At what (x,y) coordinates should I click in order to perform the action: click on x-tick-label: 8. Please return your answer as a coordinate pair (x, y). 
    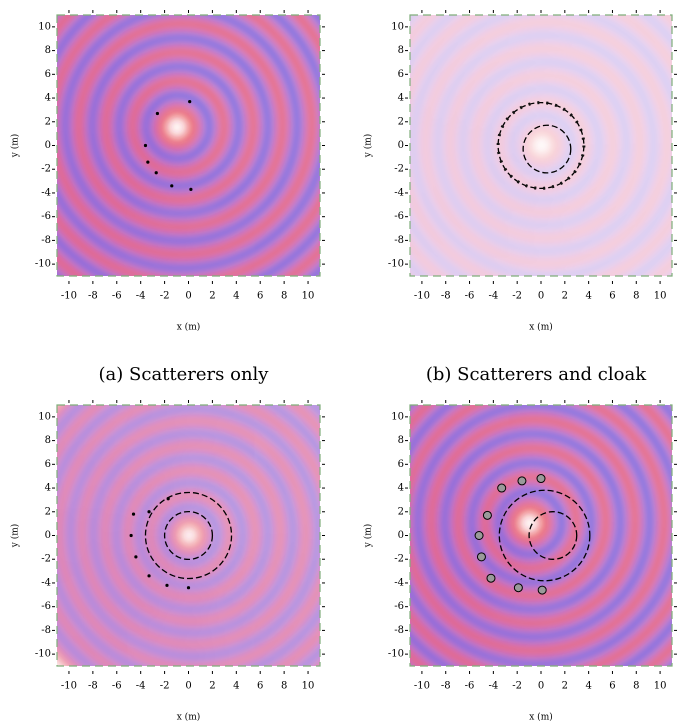
    Looking at the image, I should click on (284, 296).